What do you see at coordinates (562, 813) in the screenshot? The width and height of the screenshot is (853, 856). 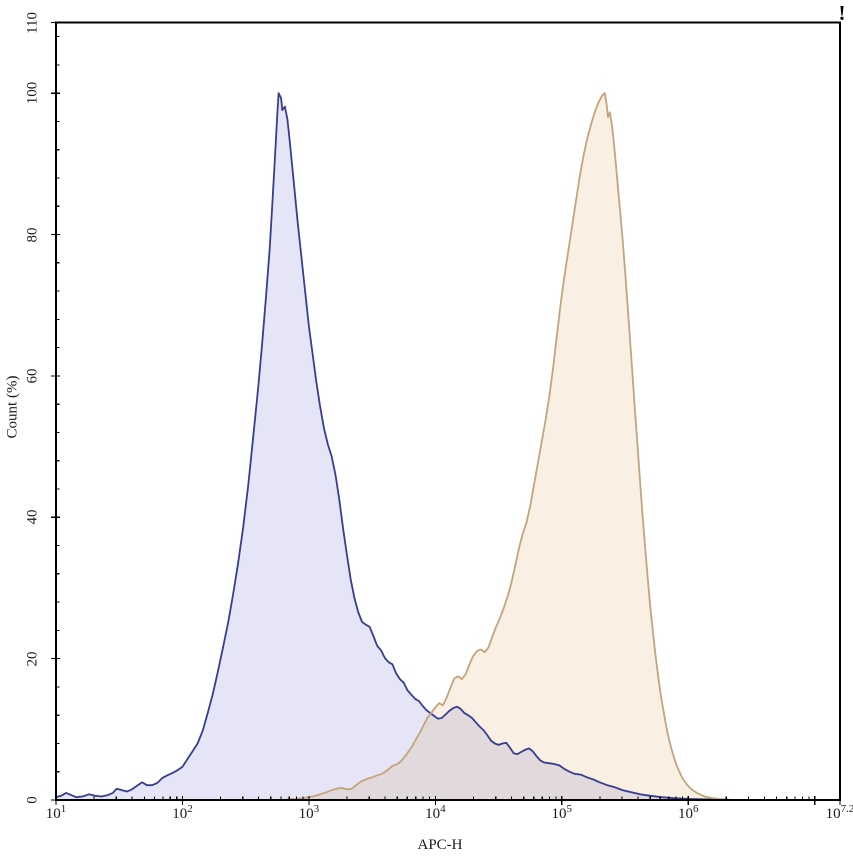 I see `x-tick-label-10e5: 10⁵` at bounding box center [562, 813].